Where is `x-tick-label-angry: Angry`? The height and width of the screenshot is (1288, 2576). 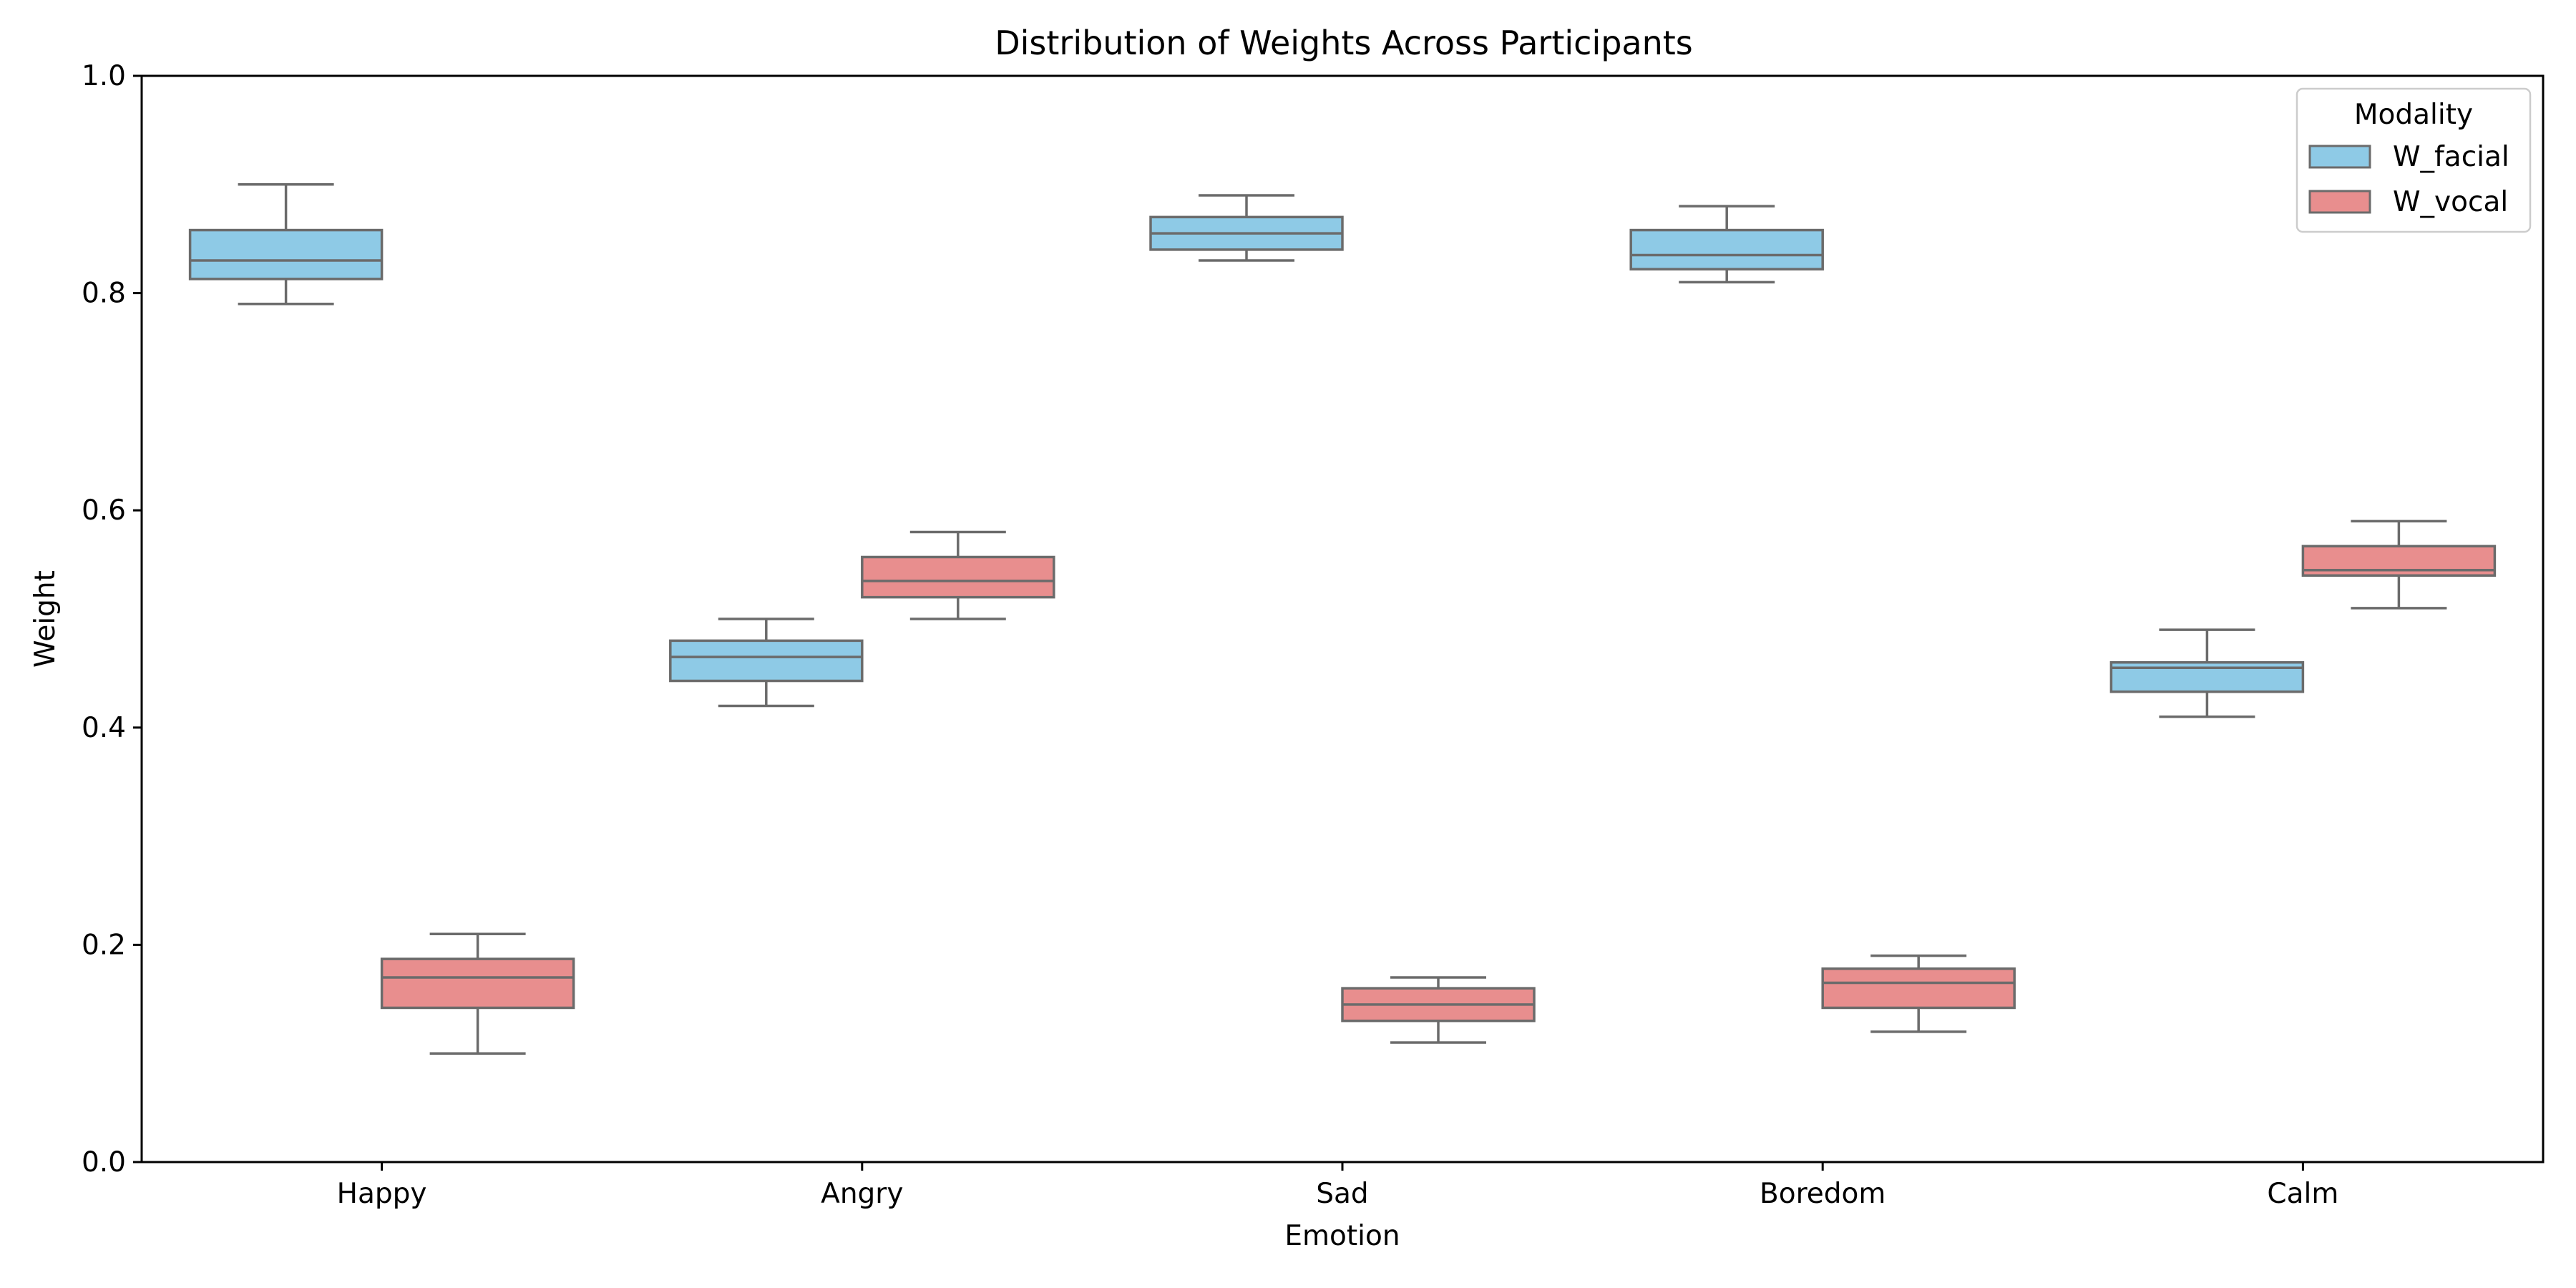 x-tick-label-angry: Angry is located at coordinates (862, 1194).